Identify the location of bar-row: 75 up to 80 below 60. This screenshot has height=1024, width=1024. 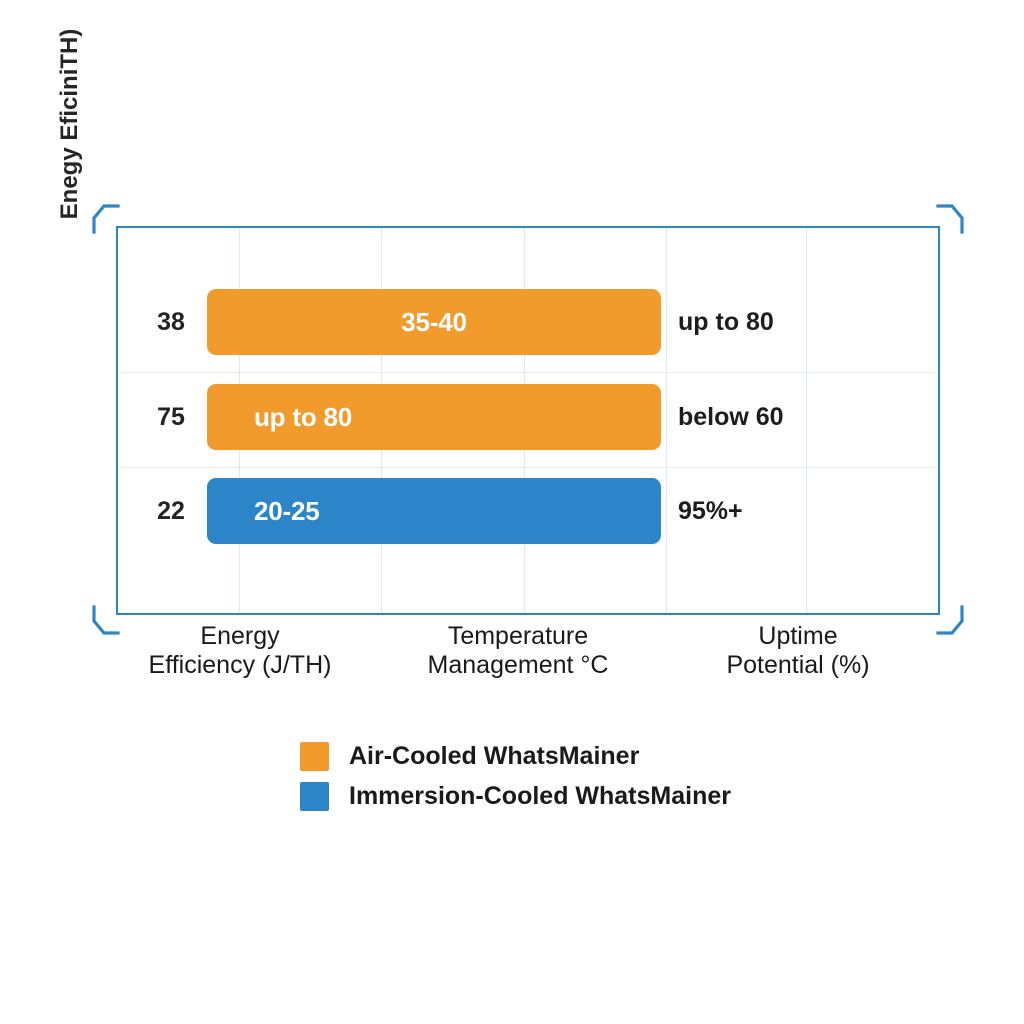
(528, 417).